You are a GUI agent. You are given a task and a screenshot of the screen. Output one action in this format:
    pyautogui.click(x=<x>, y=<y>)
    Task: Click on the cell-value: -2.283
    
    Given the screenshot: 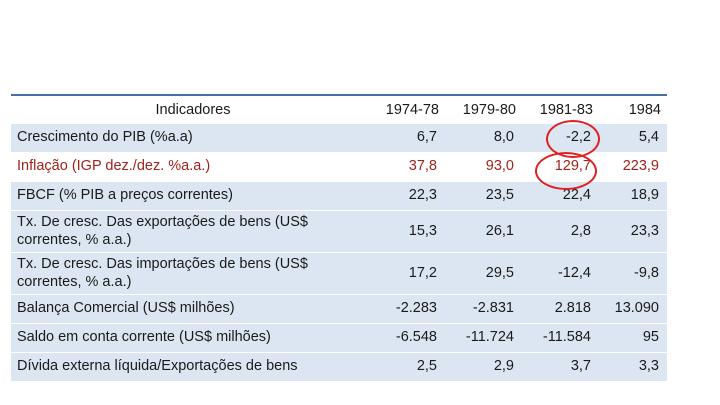 What is the action you would take?
    pyautogui.click(x=400, y=309)
    